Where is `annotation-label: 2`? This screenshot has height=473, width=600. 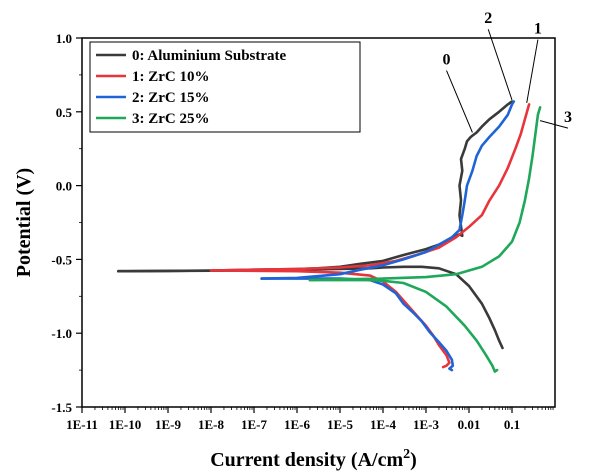
annotation-label: 2 is located at coordinates (488, 18).